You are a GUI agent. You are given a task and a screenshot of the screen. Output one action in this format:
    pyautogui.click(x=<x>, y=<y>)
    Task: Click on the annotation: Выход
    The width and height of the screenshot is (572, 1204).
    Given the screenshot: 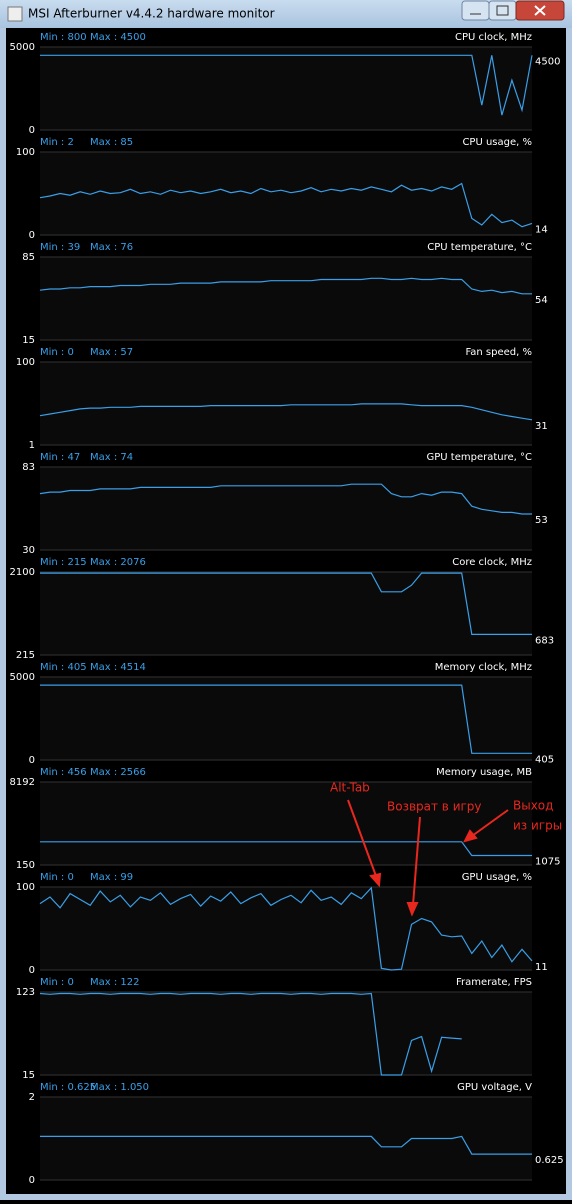 What is the action you would take?
    pyautogui.click(x=533, y=806)
    